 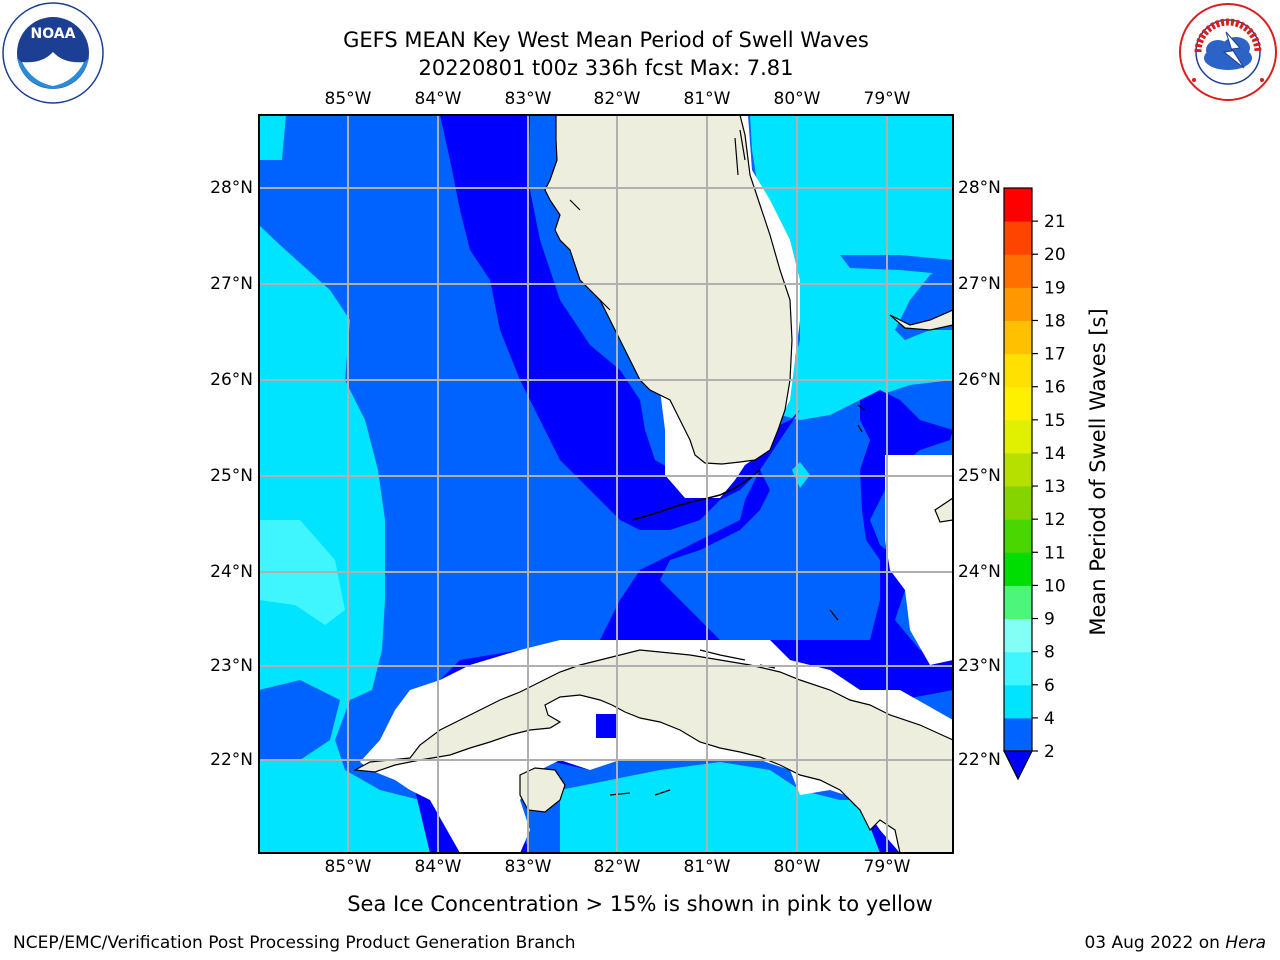 I want to click on colorbar-tick-label: 15, so click(x=1055, y=421).